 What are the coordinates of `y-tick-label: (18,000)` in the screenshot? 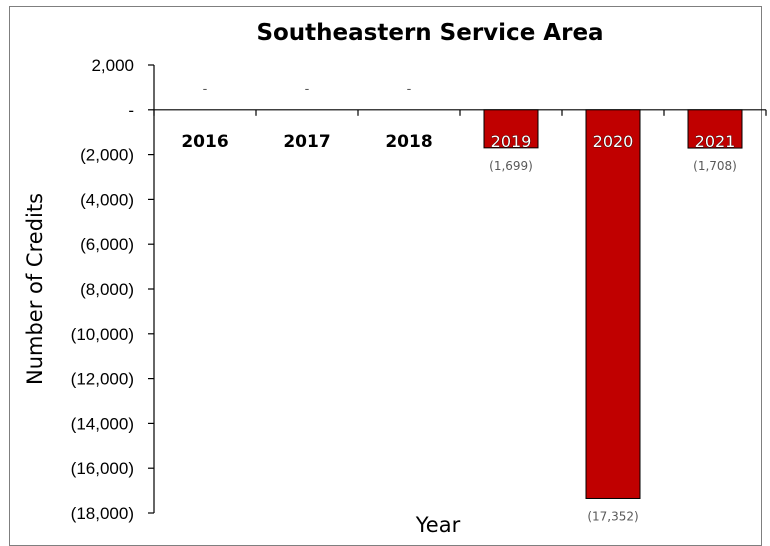 It's located at (102, 513).